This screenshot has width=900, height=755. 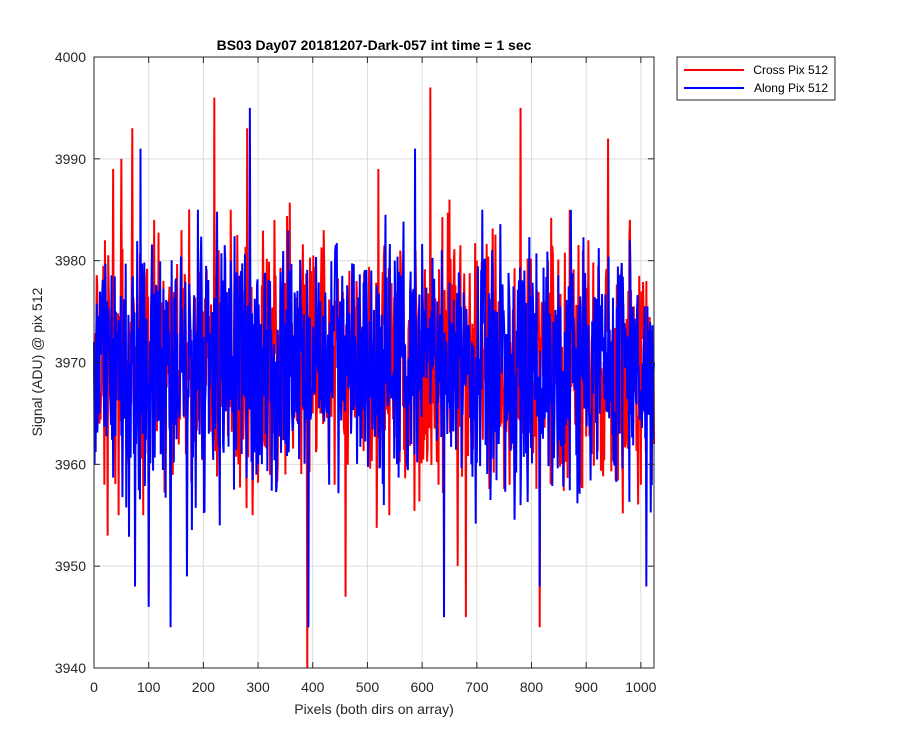 I want to click on x-tick-label: 200, so click(x=204, y=687).